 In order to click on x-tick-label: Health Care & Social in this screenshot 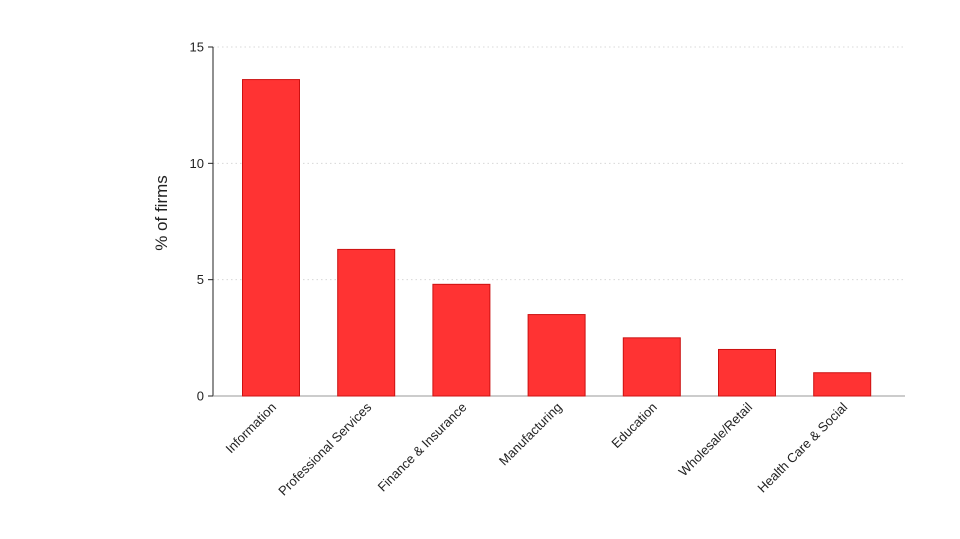, I will do `click(802, 447)`.